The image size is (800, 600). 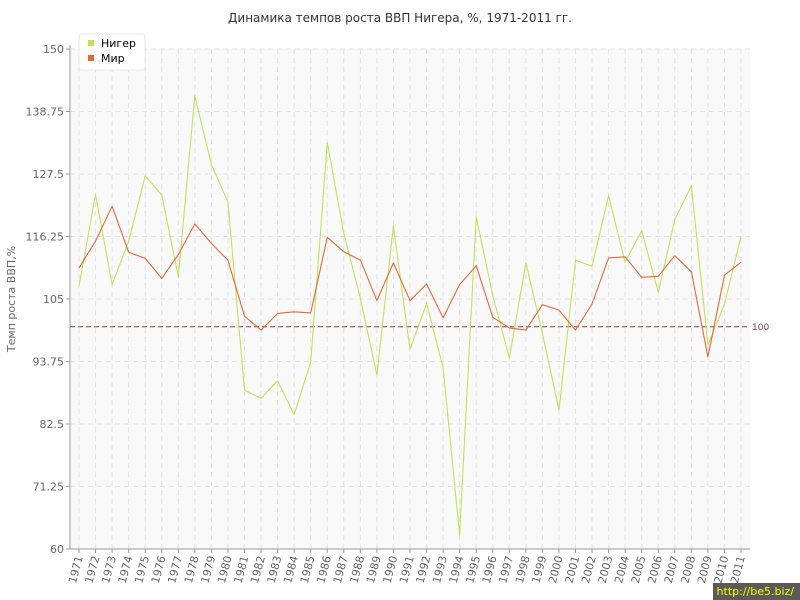 What do you see at coordinates (45, 112) in the screenshot?
I see `y-tick-label: 138.75` at bounding box center [45, 112].